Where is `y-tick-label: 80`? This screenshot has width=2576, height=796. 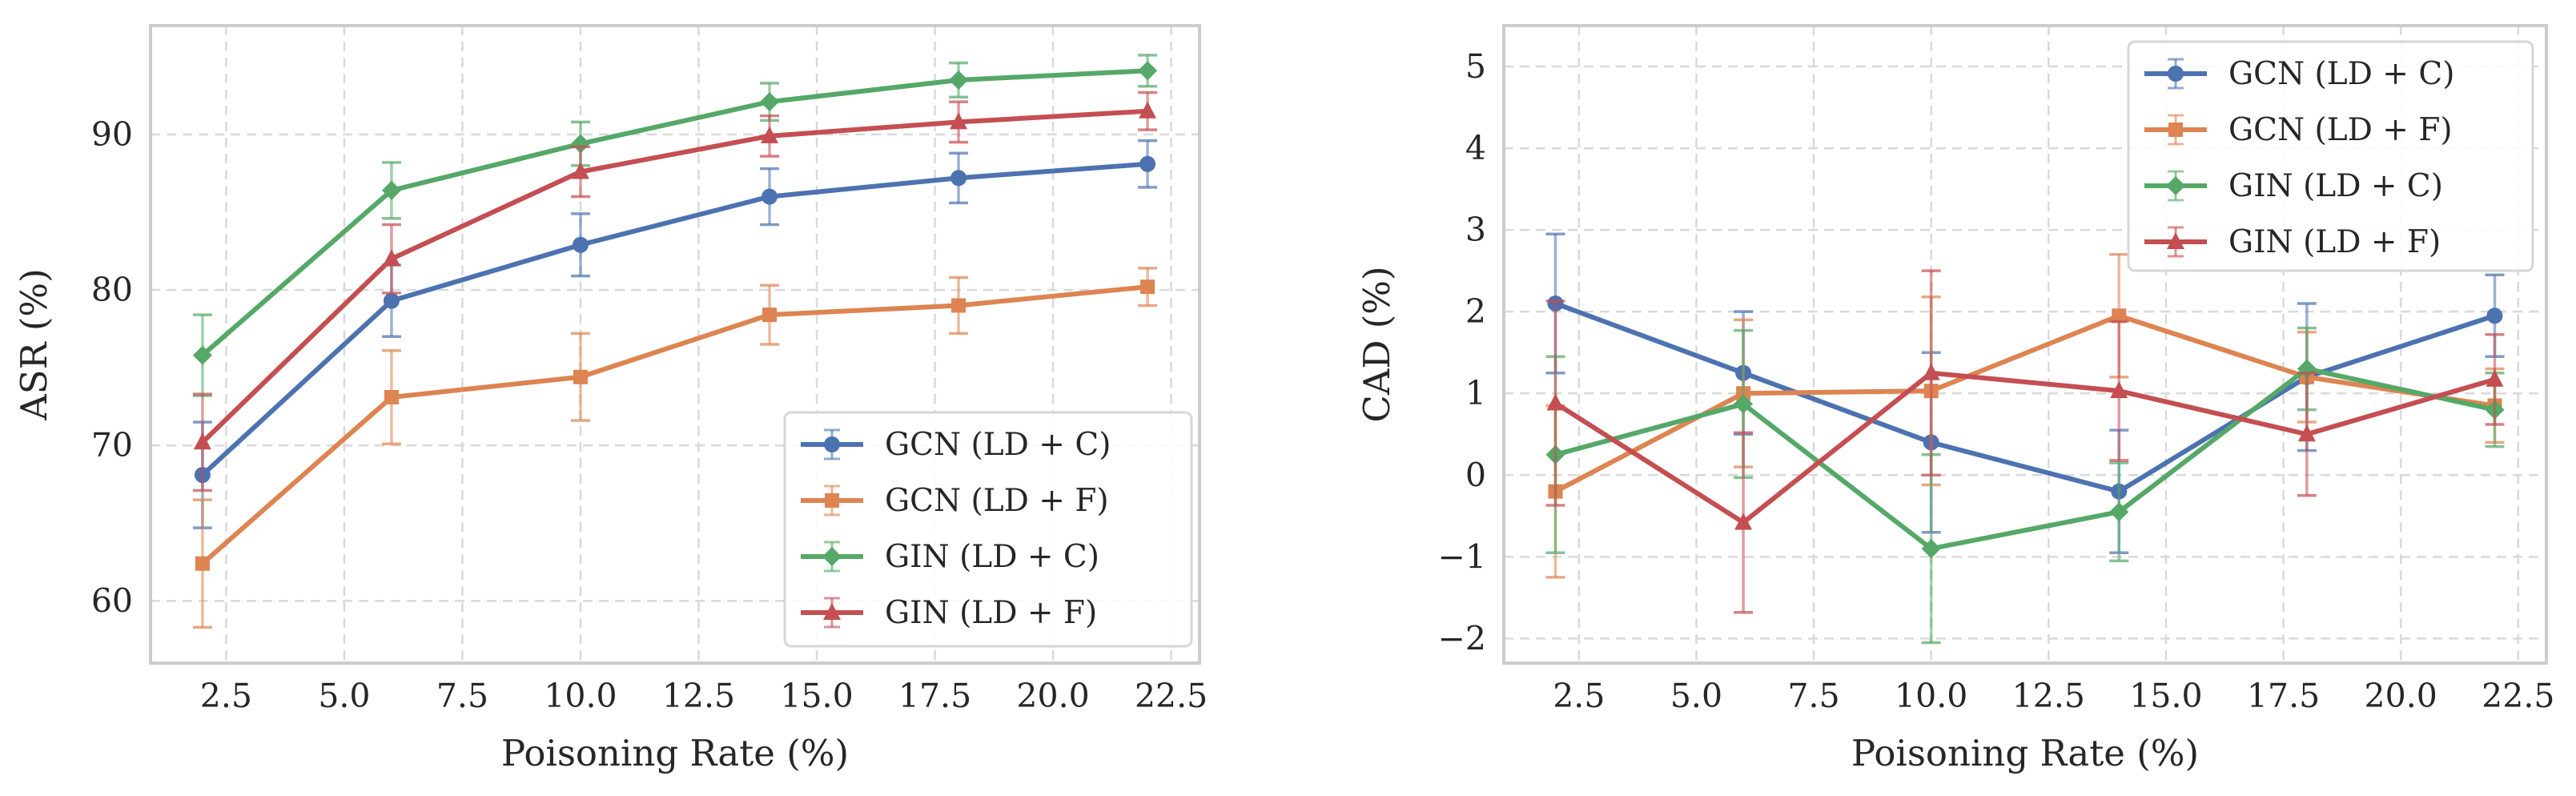 y-tick-label: 80 is located at coordinates (112, 290).